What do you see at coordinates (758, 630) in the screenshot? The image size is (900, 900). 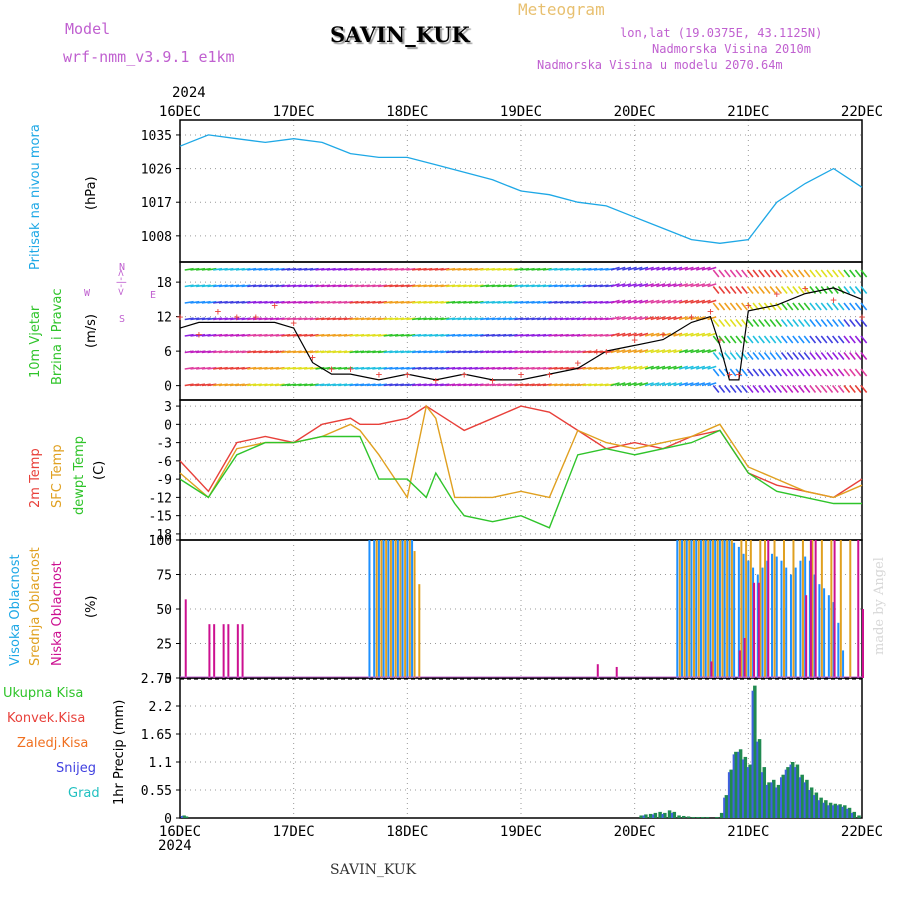 I see `cloud-bar-low` at bounding box center [758, 630].